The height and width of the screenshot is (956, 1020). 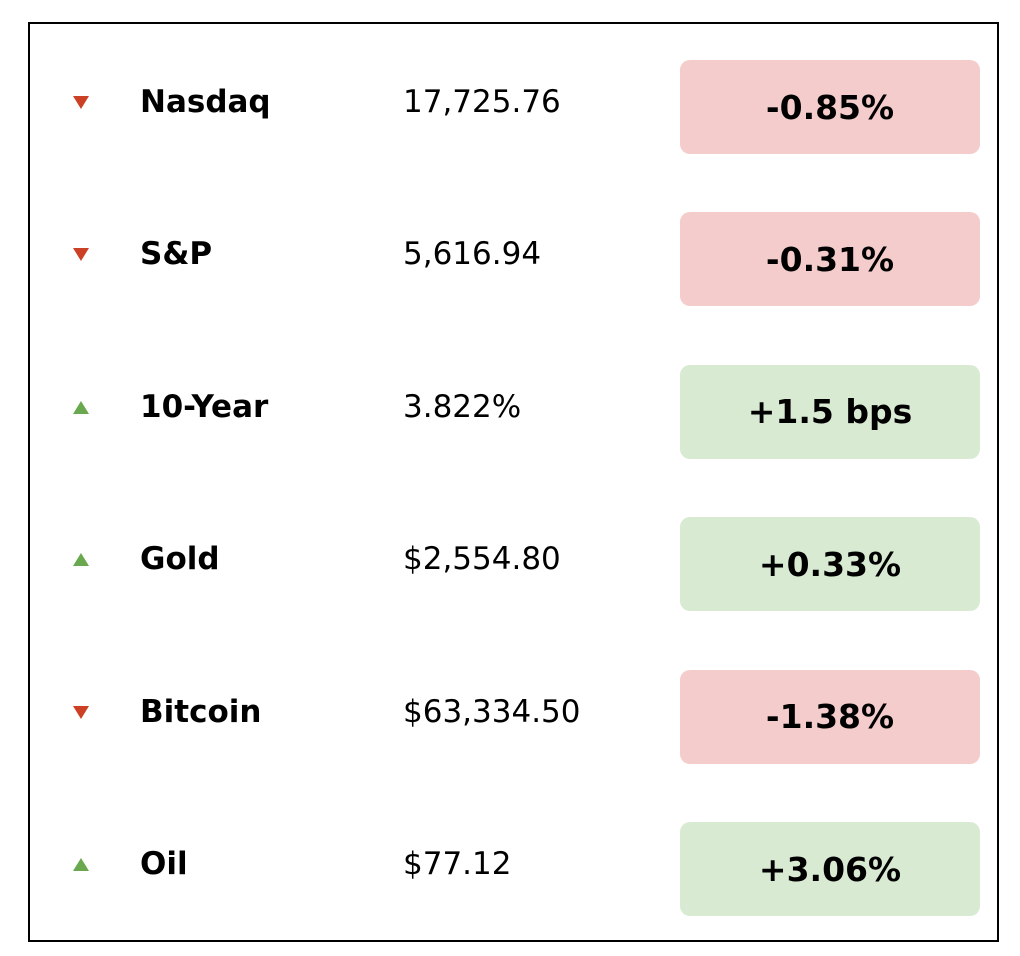 What do you see at coordinates (205, 102) in the screenshot?
I see `ticker-name: Nasdaq` at bounding box center [205, 102].